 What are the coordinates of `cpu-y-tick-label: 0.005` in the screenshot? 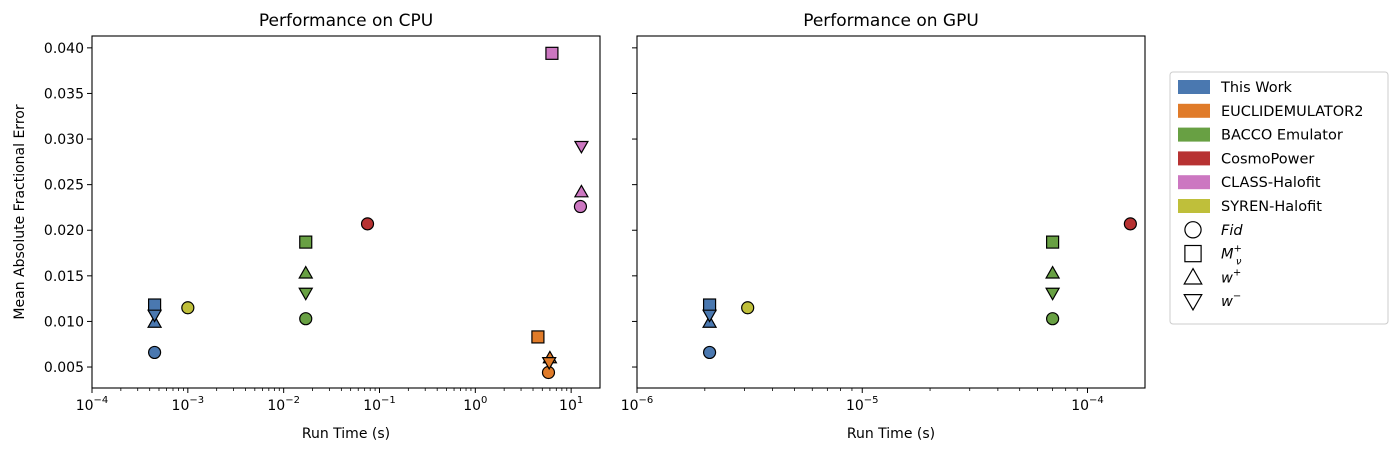 It's located at (64, 368).